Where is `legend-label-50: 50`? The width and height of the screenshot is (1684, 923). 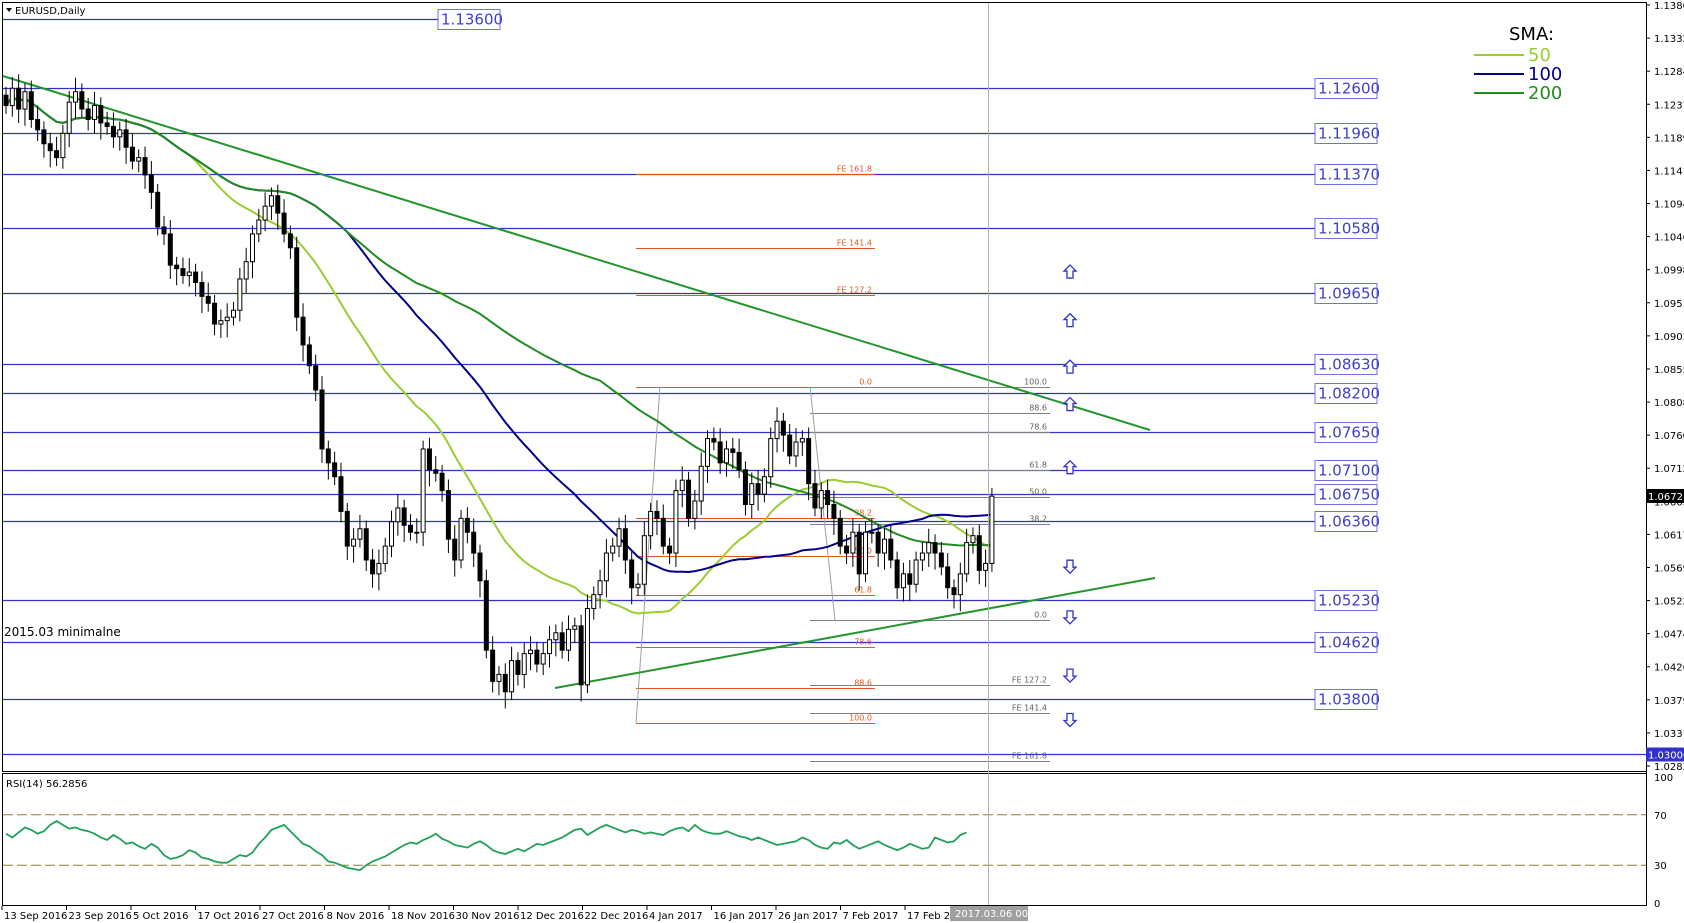 legend-label-50: 50 is located at coordinates (1539, 55).